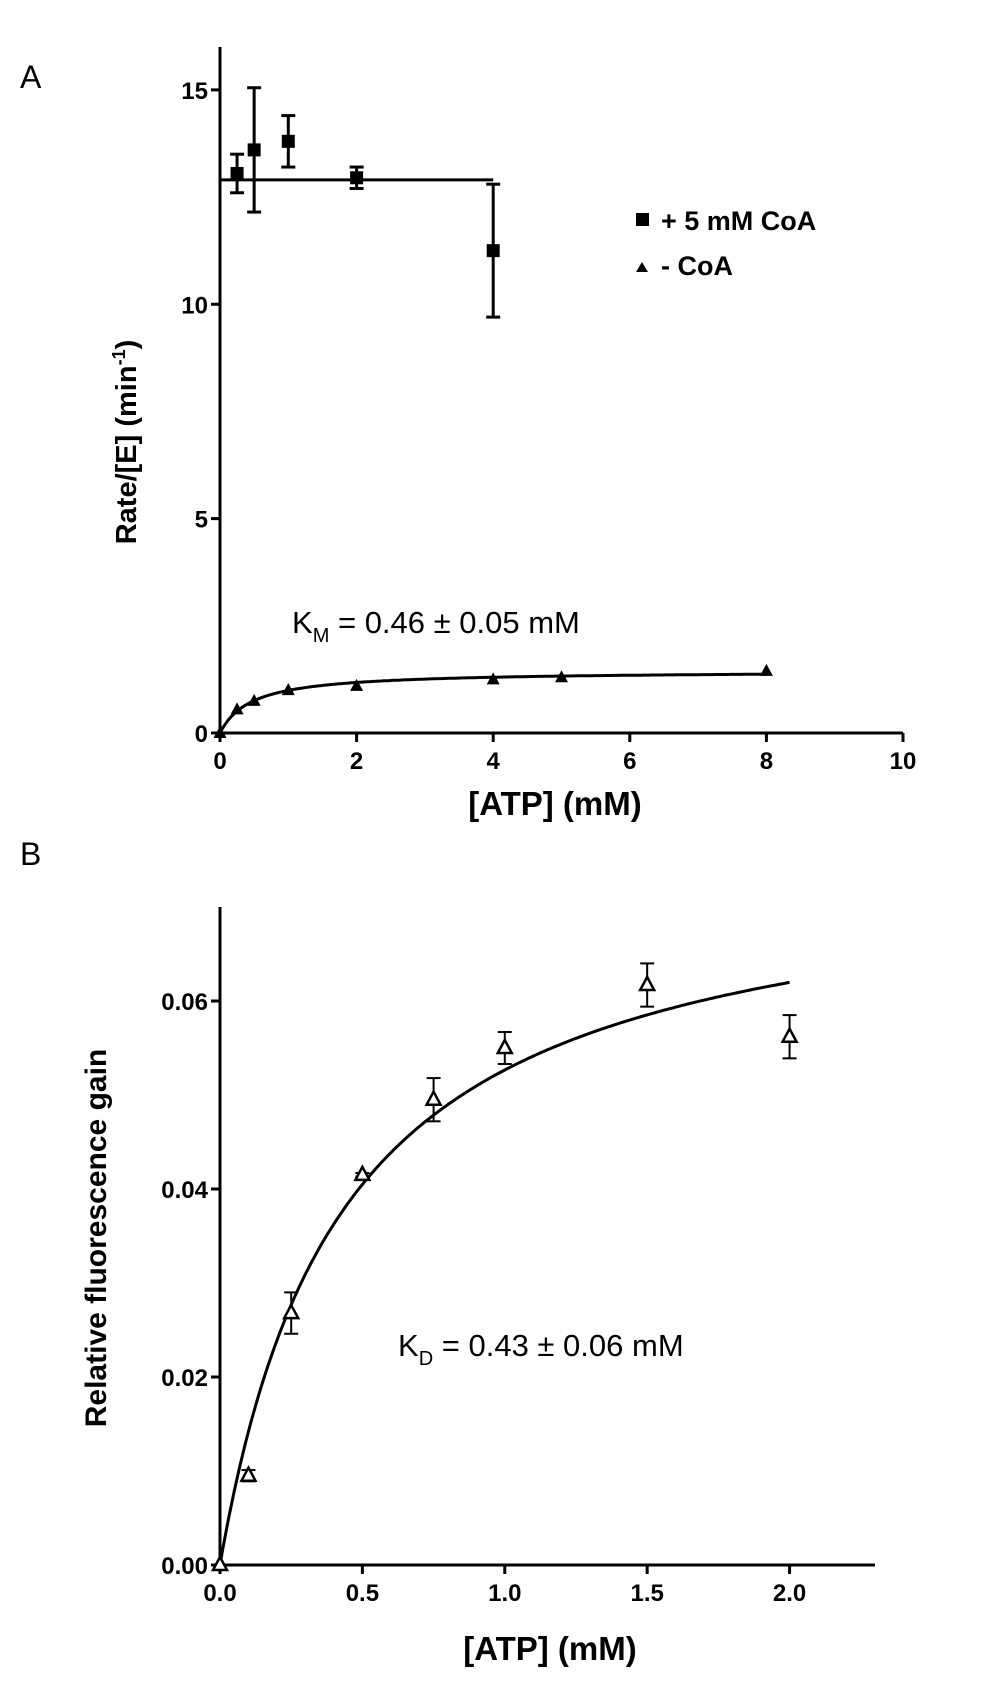 This screenshot has height=1683, width=1000. What do you see at coordinates (550, 1648) in the screenshot?
I see `chart-b-x-axis-title: [ATP] (mM)` at bounding box center [550, 1648].